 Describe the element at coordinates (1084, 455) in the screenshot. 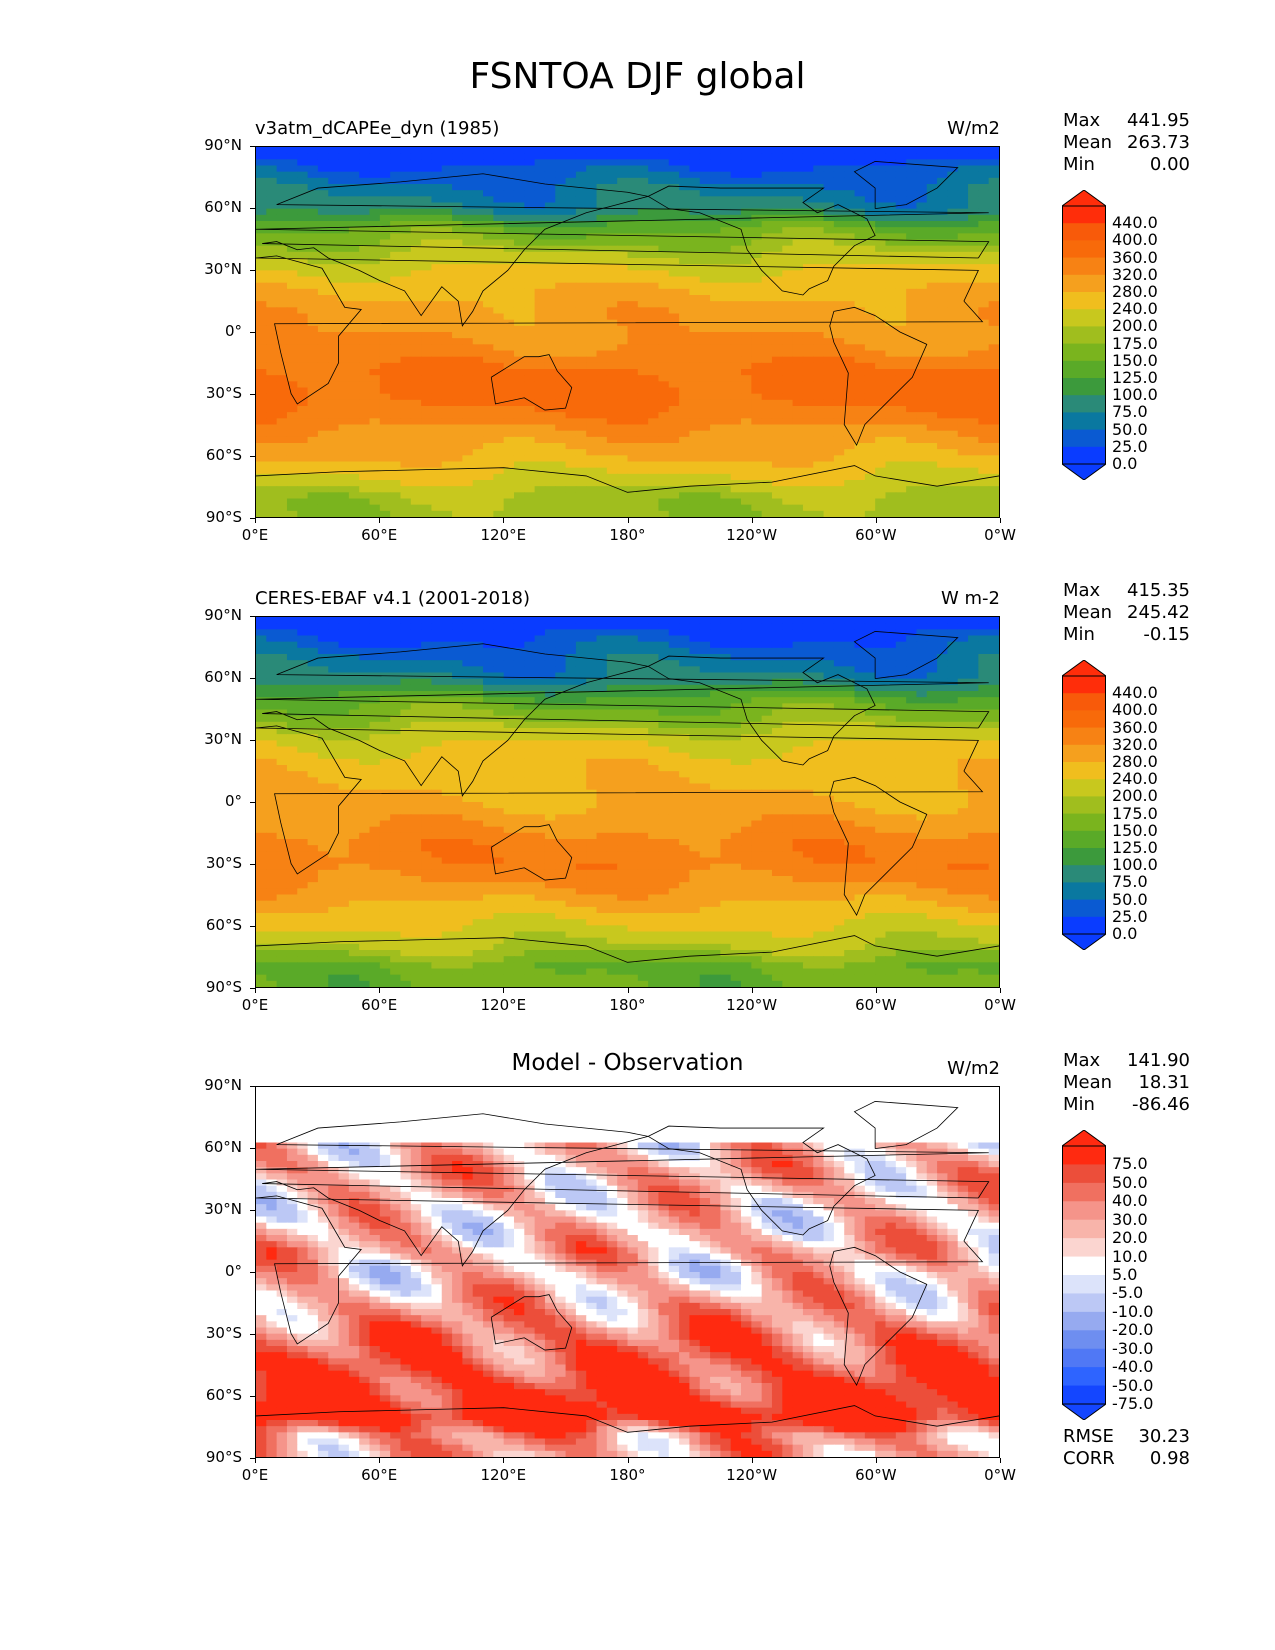

I see `colorbar-segment` at that location.